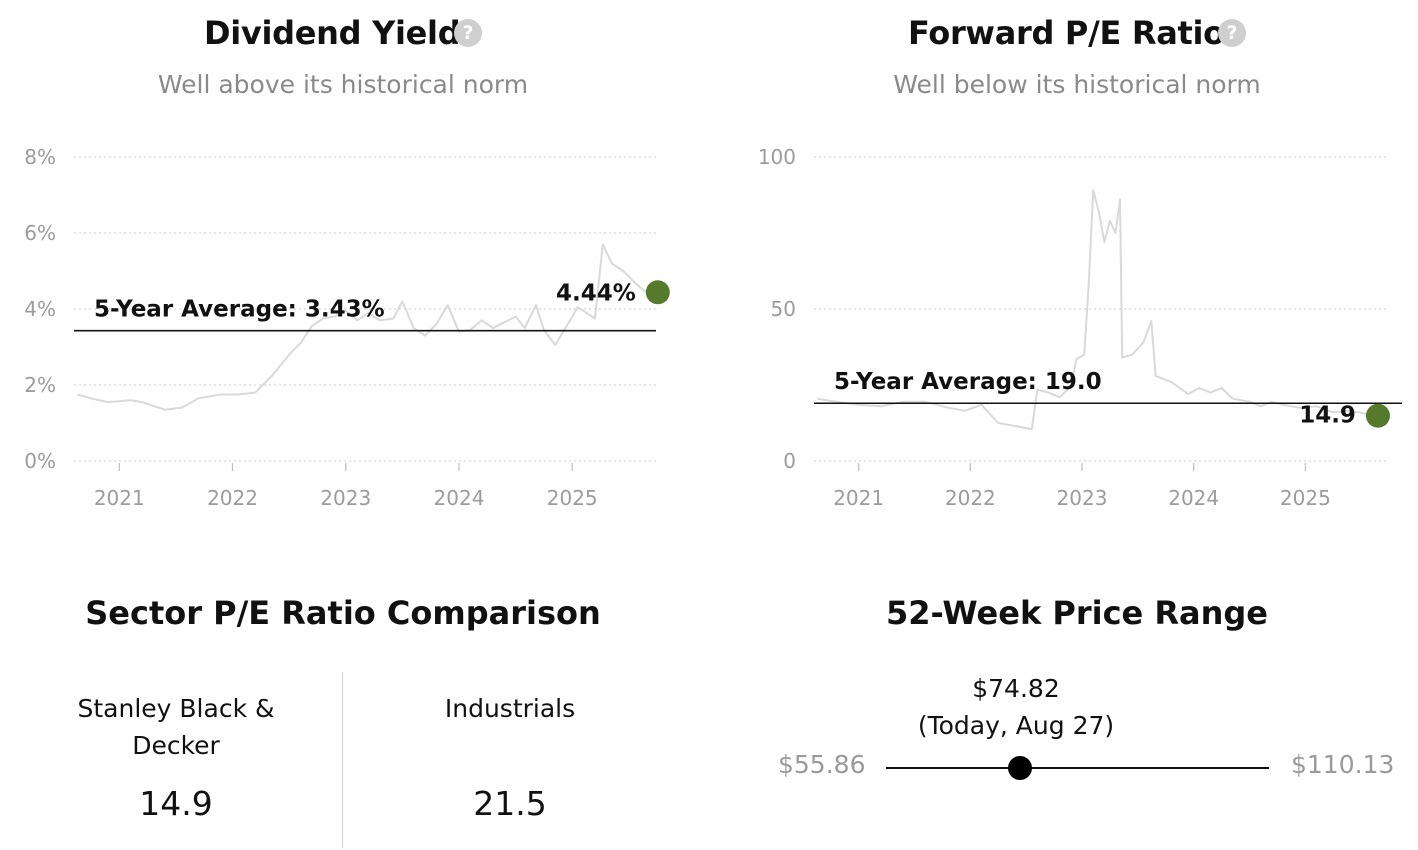 This screenshot has width=1418, height=850. I want to click on sector-name: Industrials, so click(510, 708).